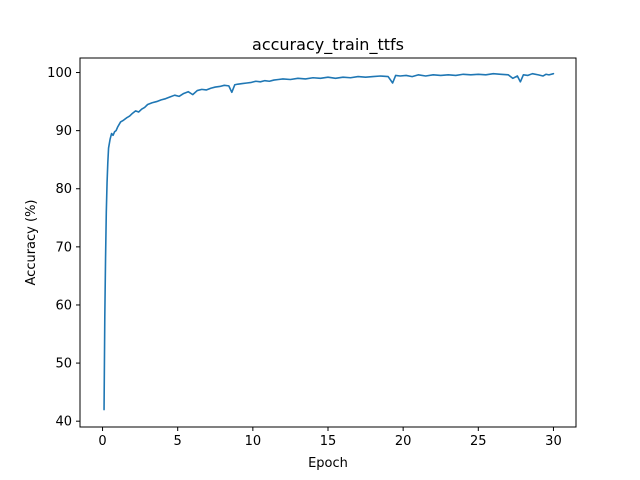  What do you see at coordinates (63, 364) in the screenshot?
I see `y-tick-label: 50` at bounding box center [63, 364].